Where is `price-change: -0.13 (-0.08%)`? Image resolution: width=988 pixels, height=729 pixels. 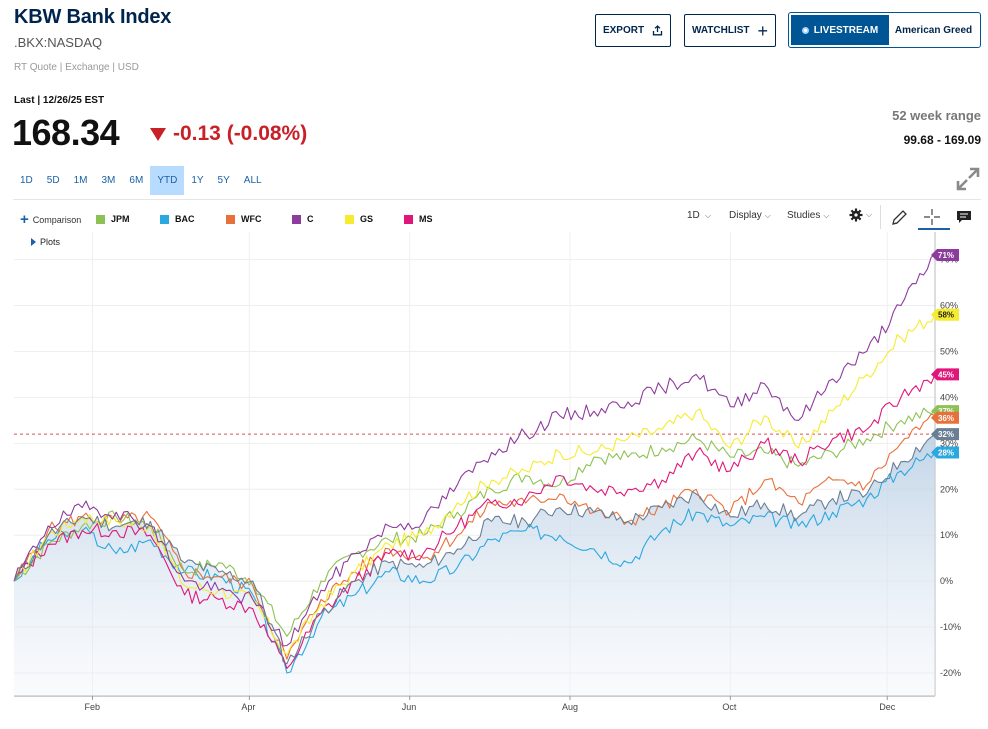
price-change: -0.13 (-0.08%) is located at coordinates (228, 134).